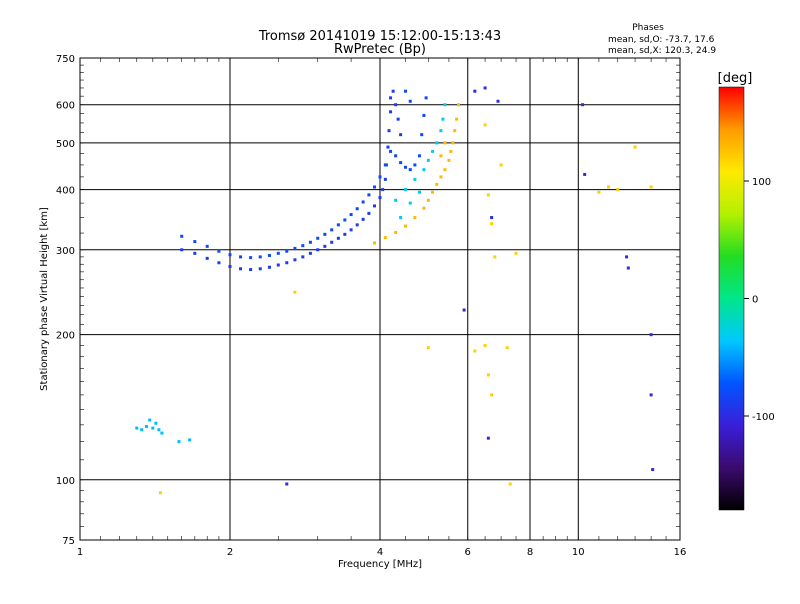  I want to click on x-tick-label: 1, so click(80, 552).